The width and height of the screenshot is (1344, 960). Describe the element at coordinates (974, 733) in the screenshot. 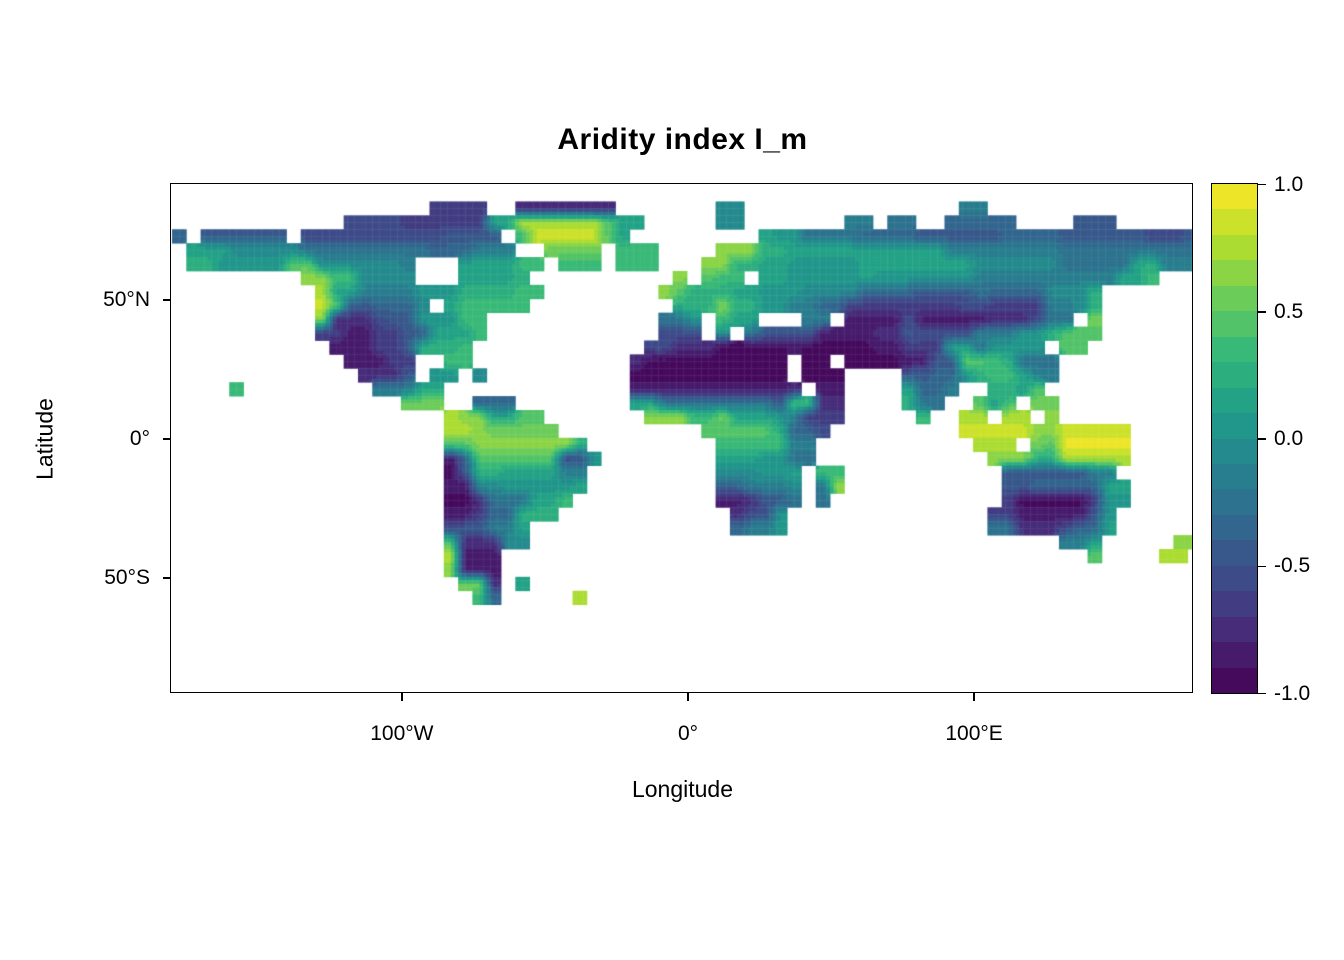

I see `x-tick-label: 100°E` at that location.